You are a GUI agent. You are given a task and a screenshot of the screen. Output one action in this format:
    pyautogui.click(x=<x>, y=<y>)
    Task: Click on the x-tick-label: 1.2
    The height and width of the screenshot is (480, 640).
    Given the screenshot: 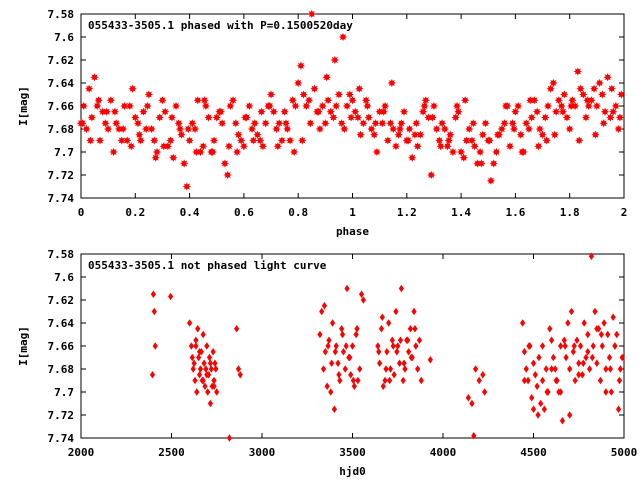 What is the action you would take?
    pyautogui.click(x=407, y=212)
    